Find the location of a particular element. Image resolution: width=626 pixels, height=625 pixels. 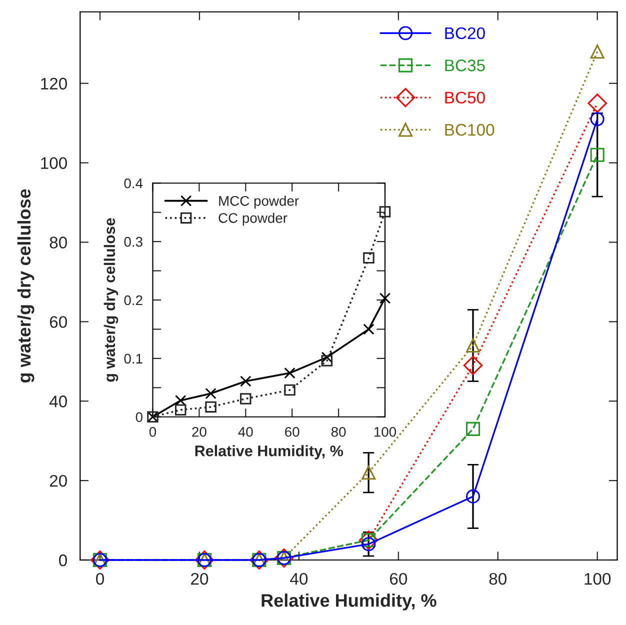

y-tick-label: 120 is located at coordinates (54, 84).